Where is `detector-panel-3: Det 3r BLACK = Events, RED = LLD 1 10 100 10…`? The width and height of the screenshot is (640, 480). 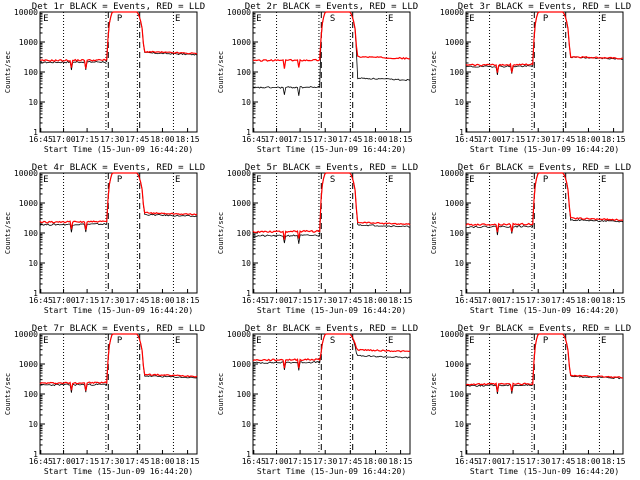 detector-panel-3: Det 3r BLACK = Events, RED = LLD 1 10 100 10… is located at coordinates (530, 78).